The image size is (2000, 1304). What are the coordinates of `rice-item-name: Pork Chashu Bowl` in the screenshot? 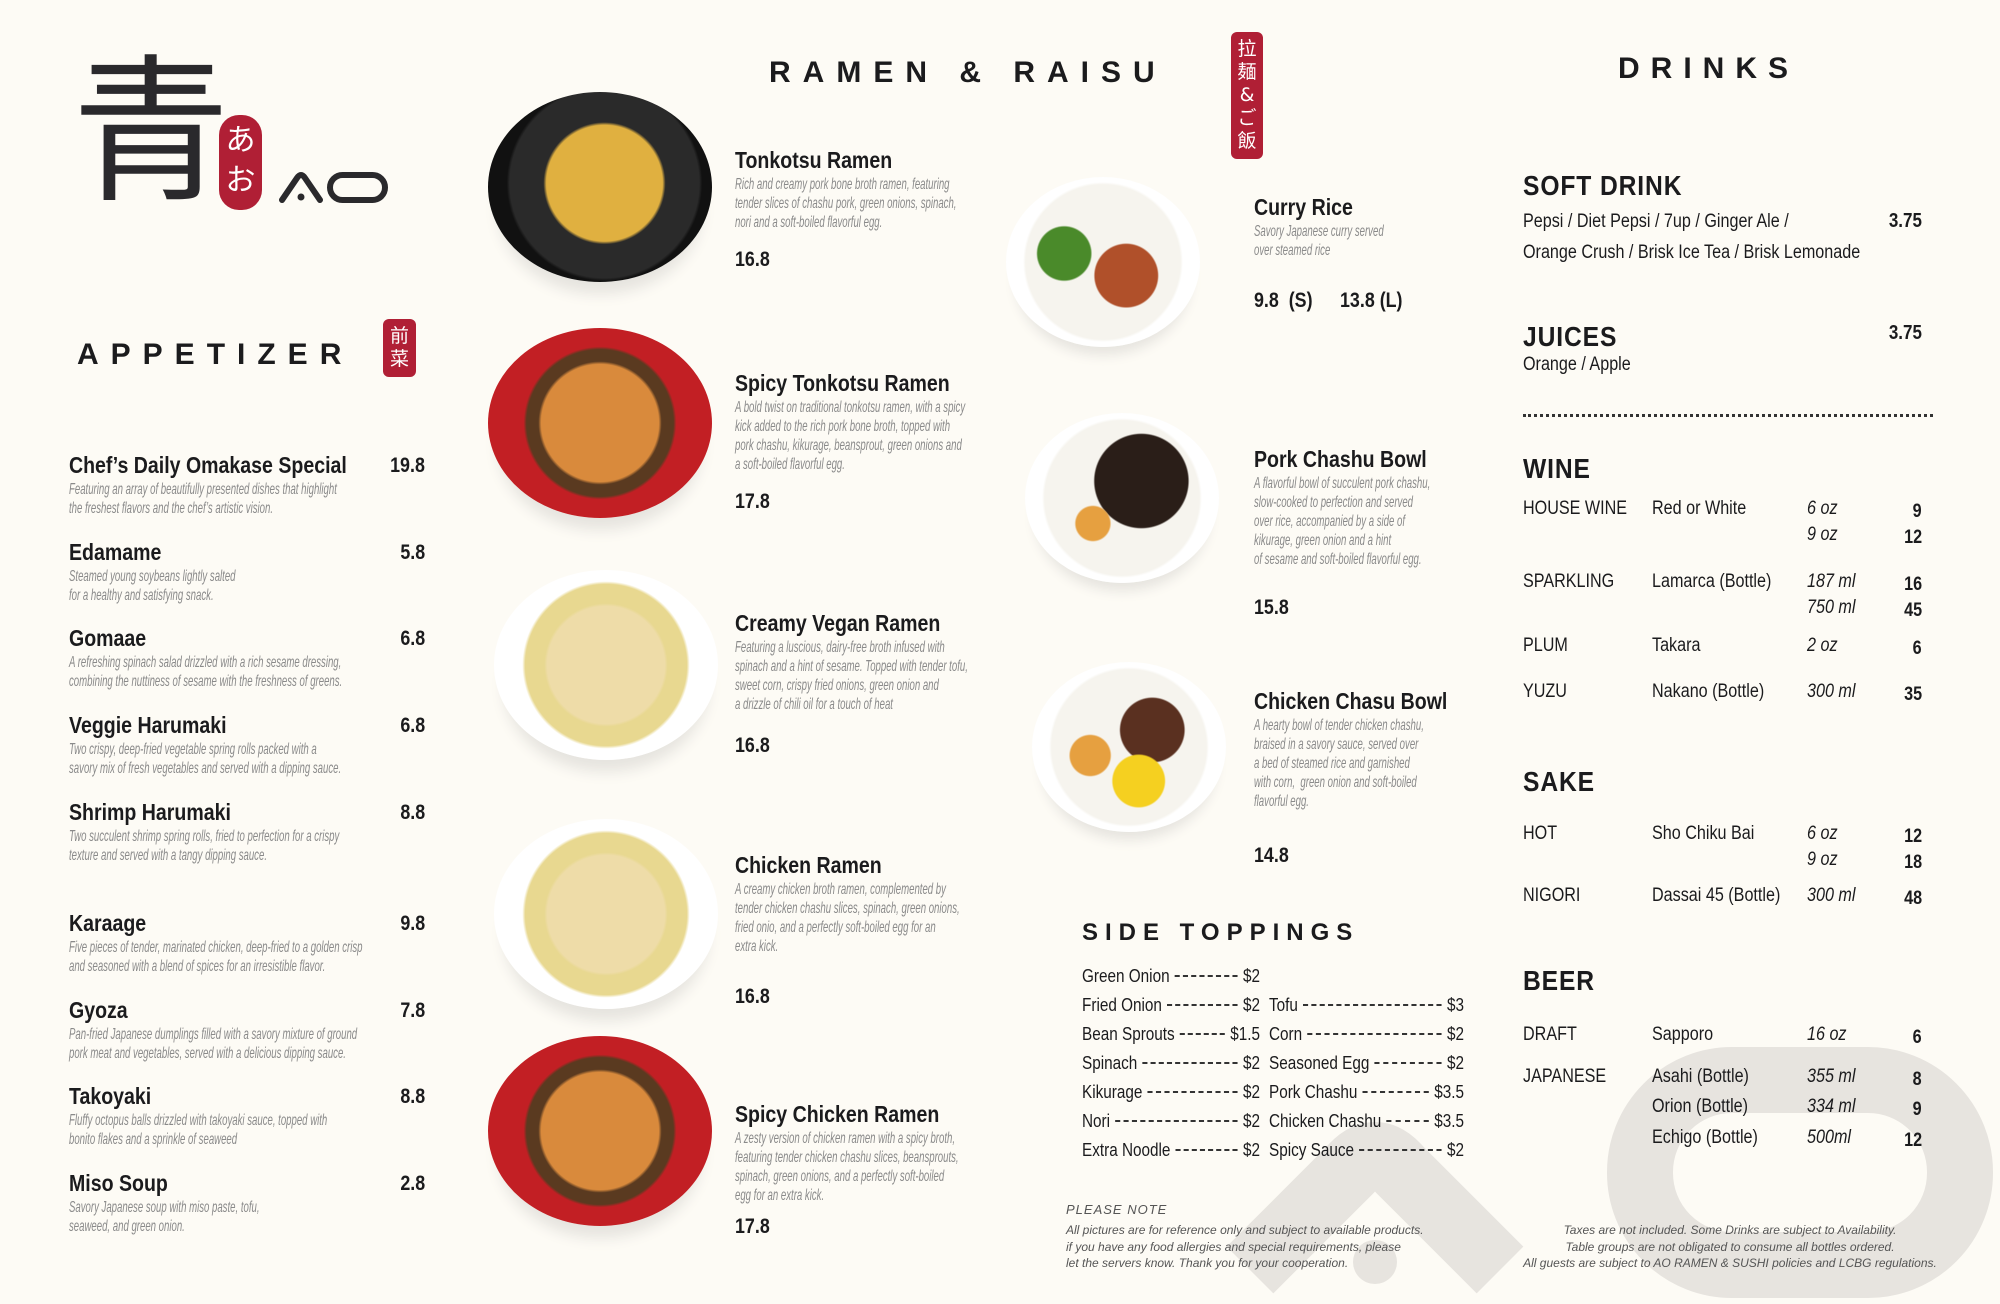 It's located at (1340, 459).